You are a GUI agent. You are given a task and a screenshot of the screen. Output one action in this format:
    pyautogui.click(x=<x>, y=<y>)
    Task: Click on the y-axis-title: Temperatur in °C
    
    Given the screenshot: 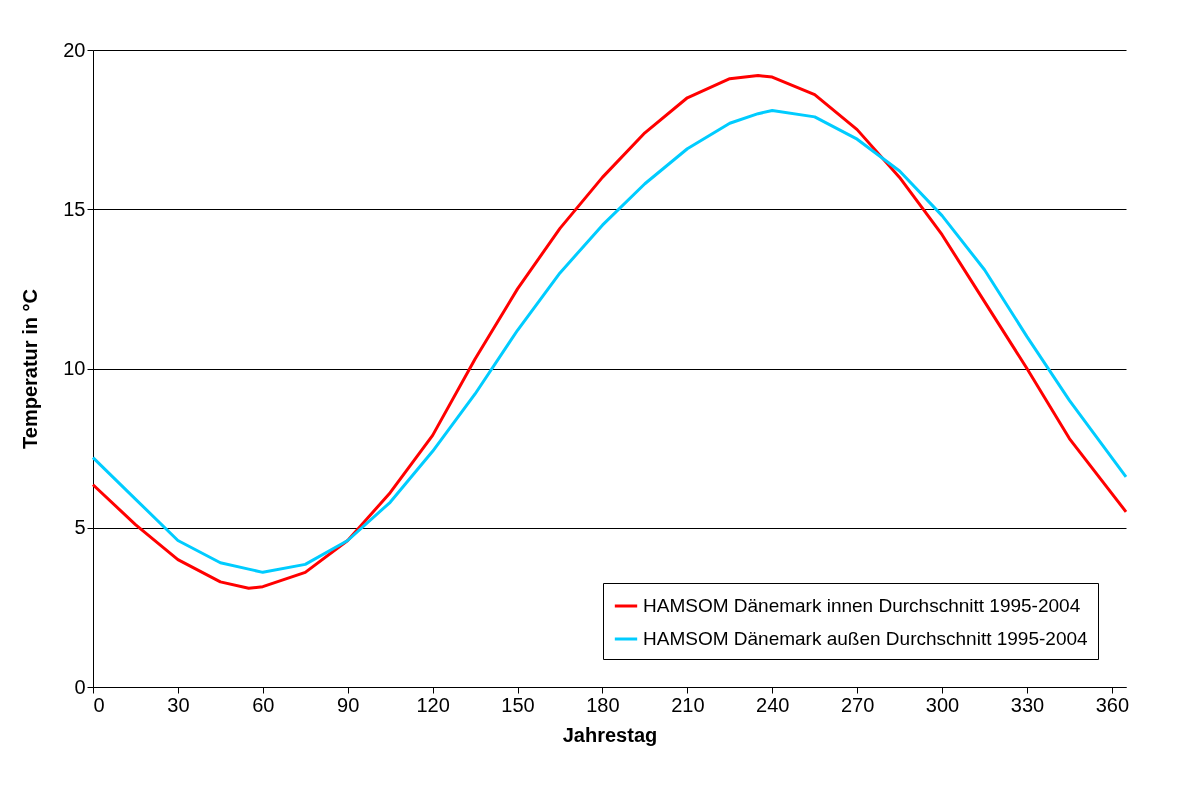 What is the action you would take?
    pyautogui.click(x=30, y=369)
    